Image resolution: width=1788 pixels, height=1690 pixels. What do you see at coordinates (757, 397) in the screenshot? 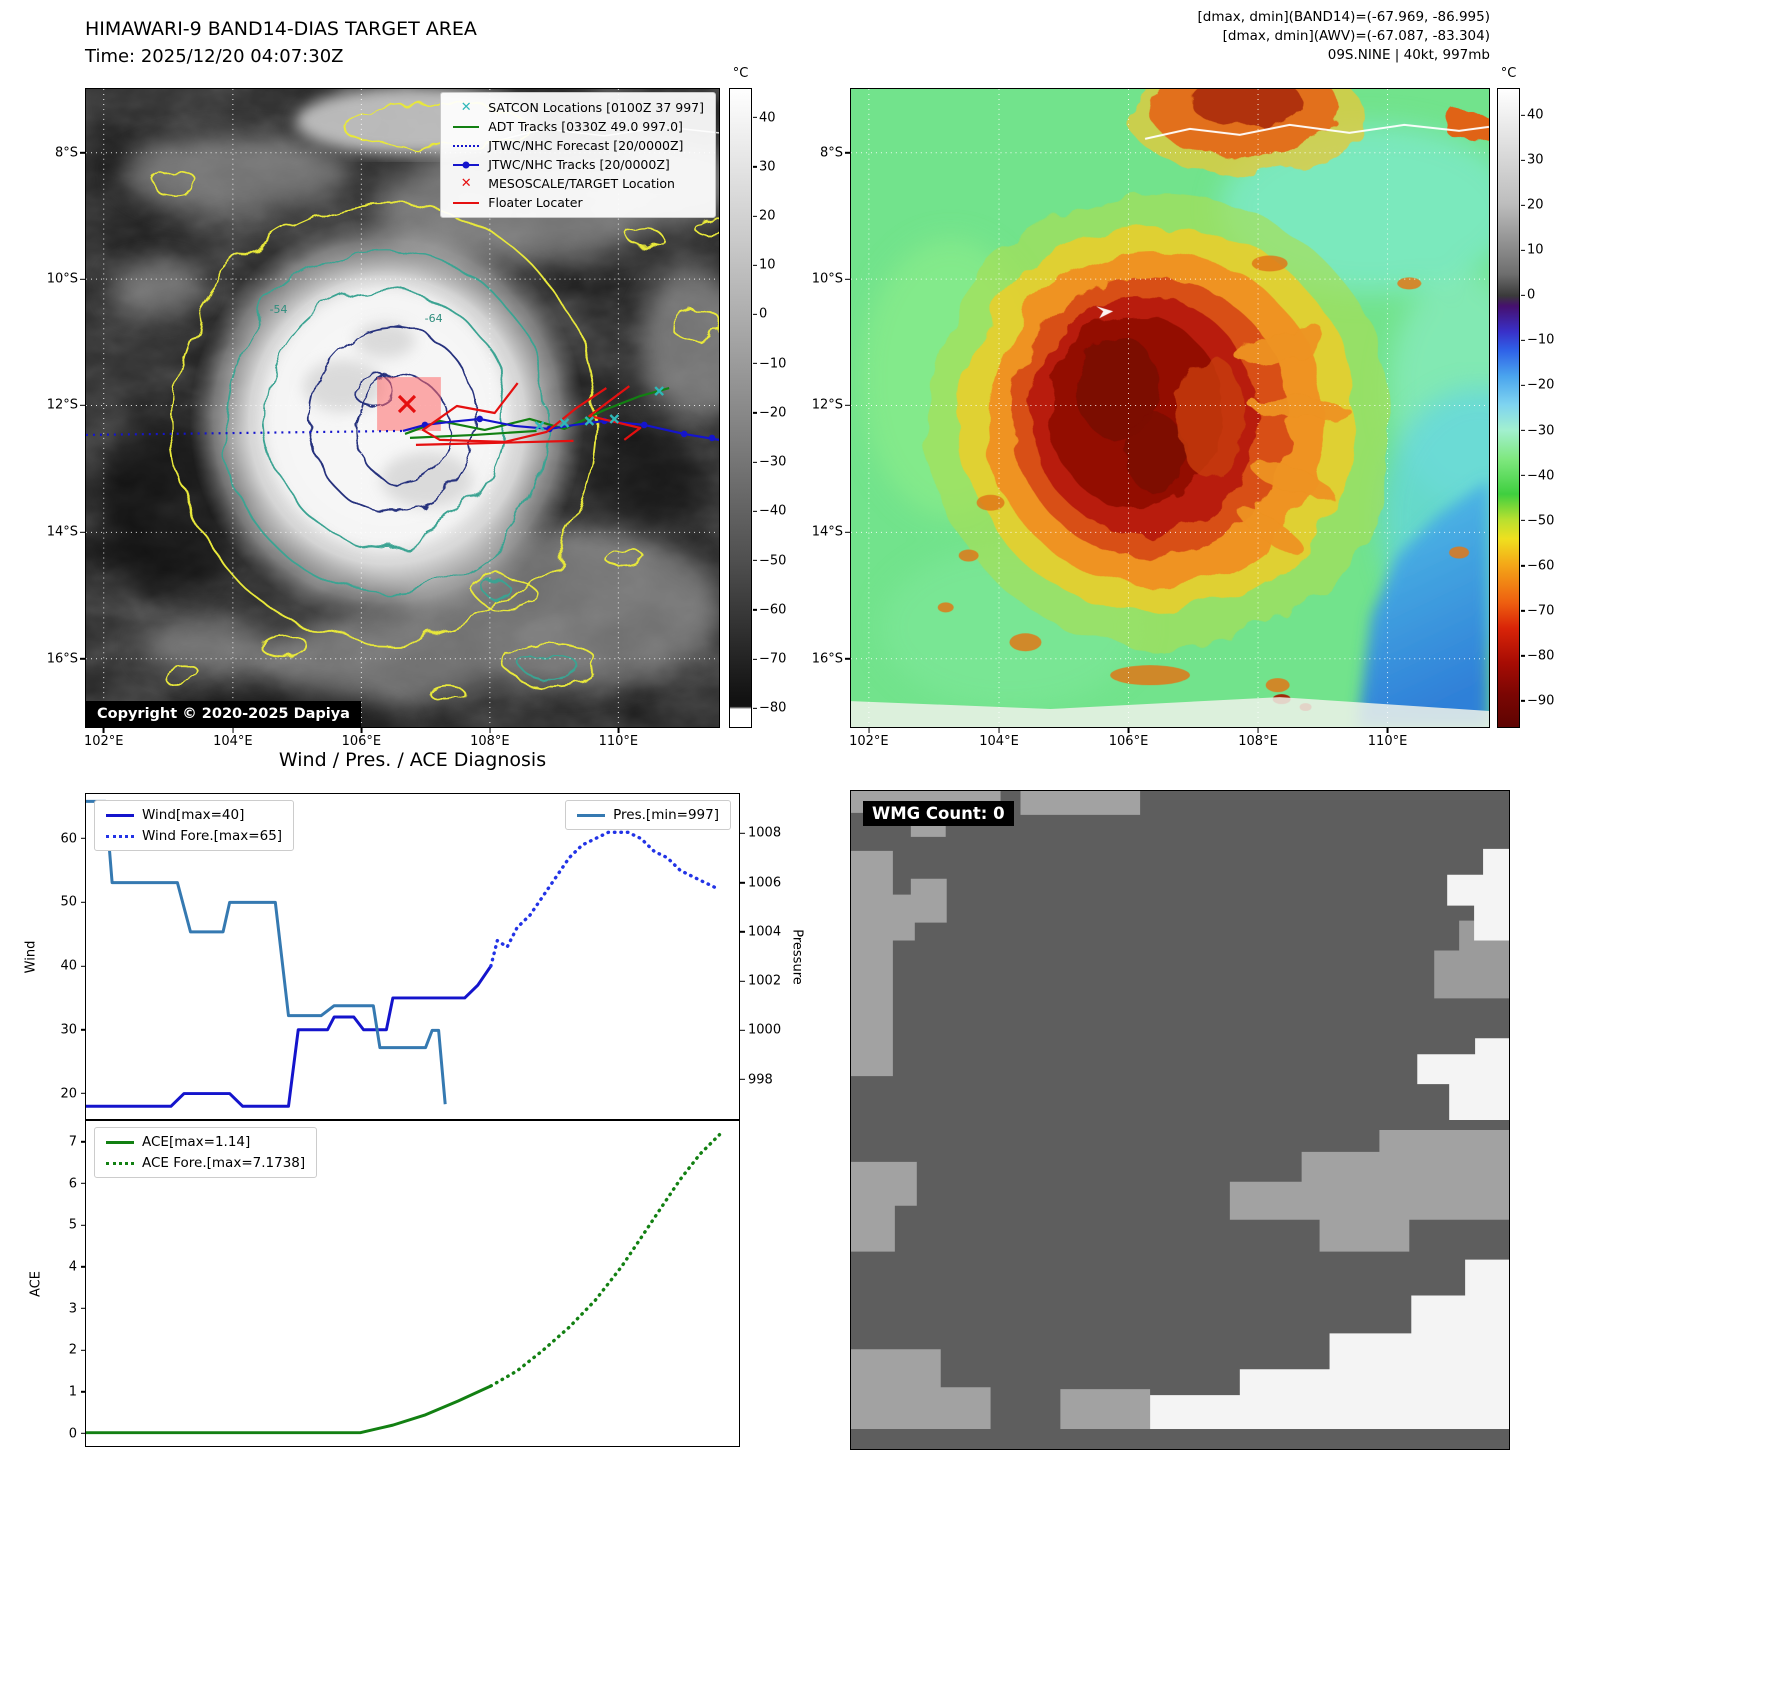
I see `band14-colorbar: °C 40 30 20 10 0 −10 −20 −30 −40 −50 −60 −70 −80` at bounding box center [757, 397].